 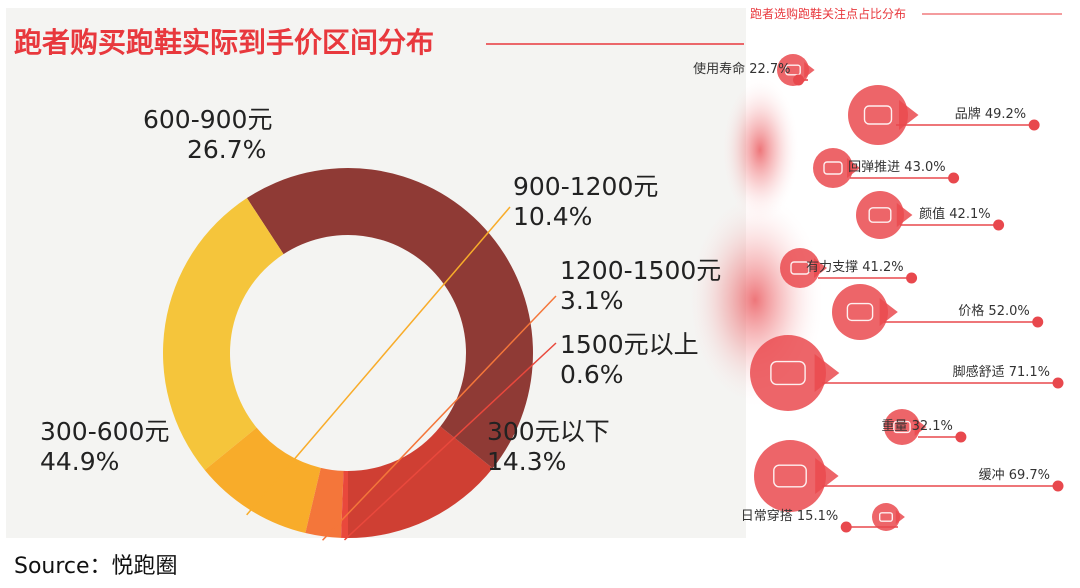 What do you see at coordinates (796, 476) in the screenshot?
I see `cushion-shoe-icon` at bounding box center [796, 476].